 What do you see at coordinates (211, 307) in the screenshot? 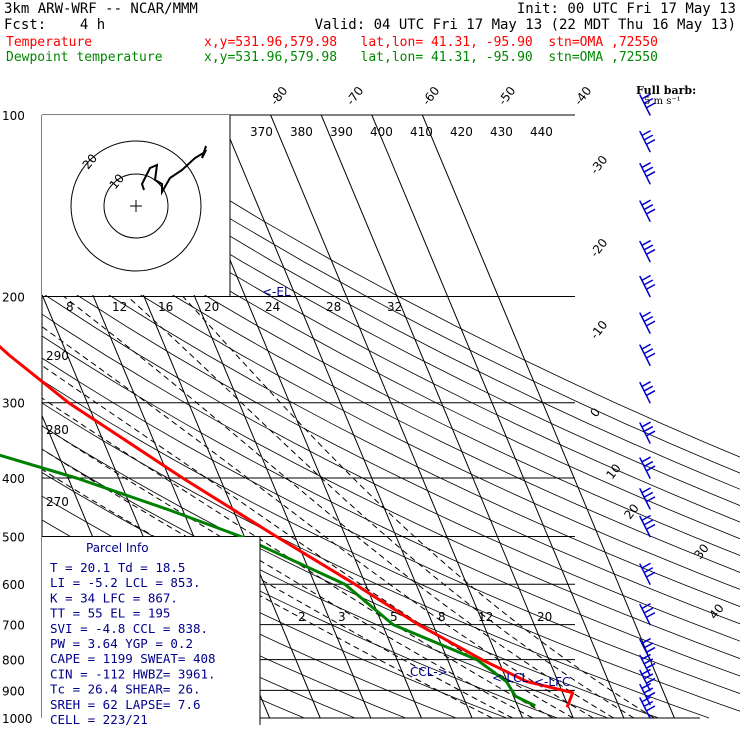
I see `speed-label-20: 20` at bounding box center [211, 307].